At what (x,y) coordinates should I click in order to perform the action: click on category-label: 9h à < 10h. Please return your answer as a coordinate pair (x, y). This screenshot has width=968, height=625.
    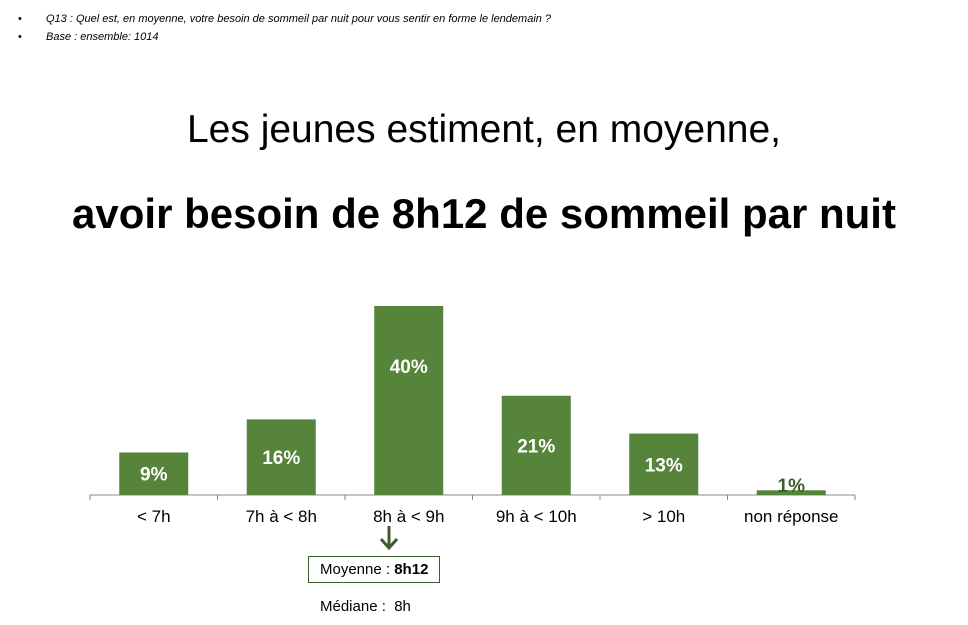
    Looking at the image, I should click on (536, 516).